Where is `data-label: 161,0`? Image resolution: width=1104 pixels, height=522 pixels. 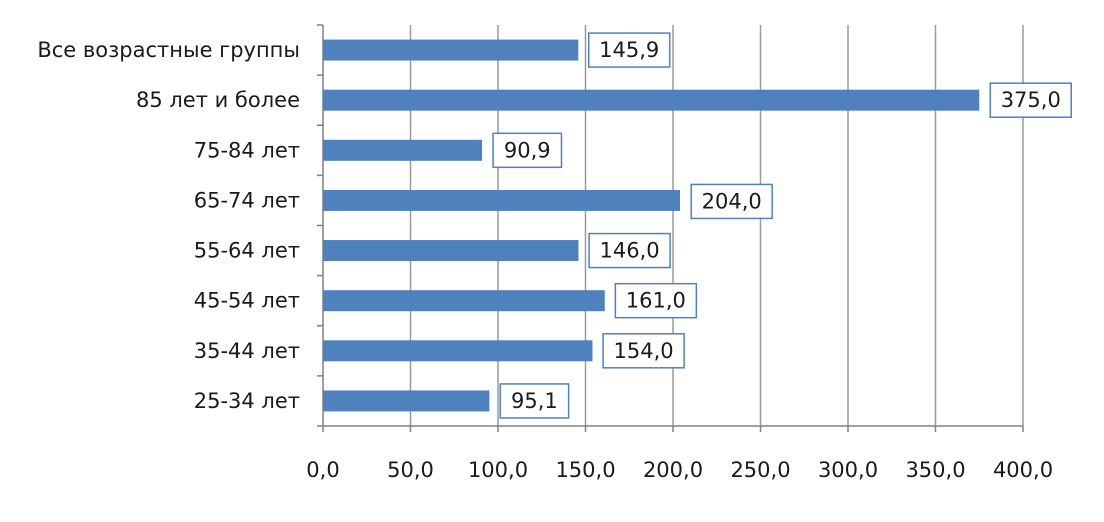
data-label: 161,0 is located at coordinates (656, 301).